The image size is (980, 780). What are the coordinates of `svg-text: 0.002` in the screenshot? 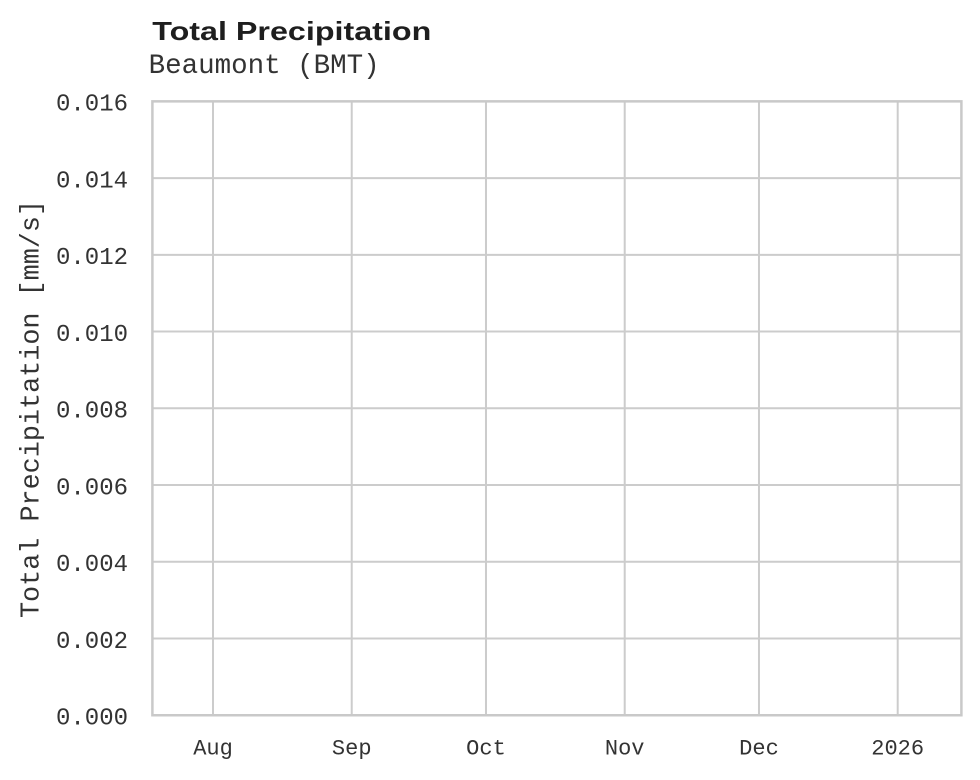 It's located at (92, 642).